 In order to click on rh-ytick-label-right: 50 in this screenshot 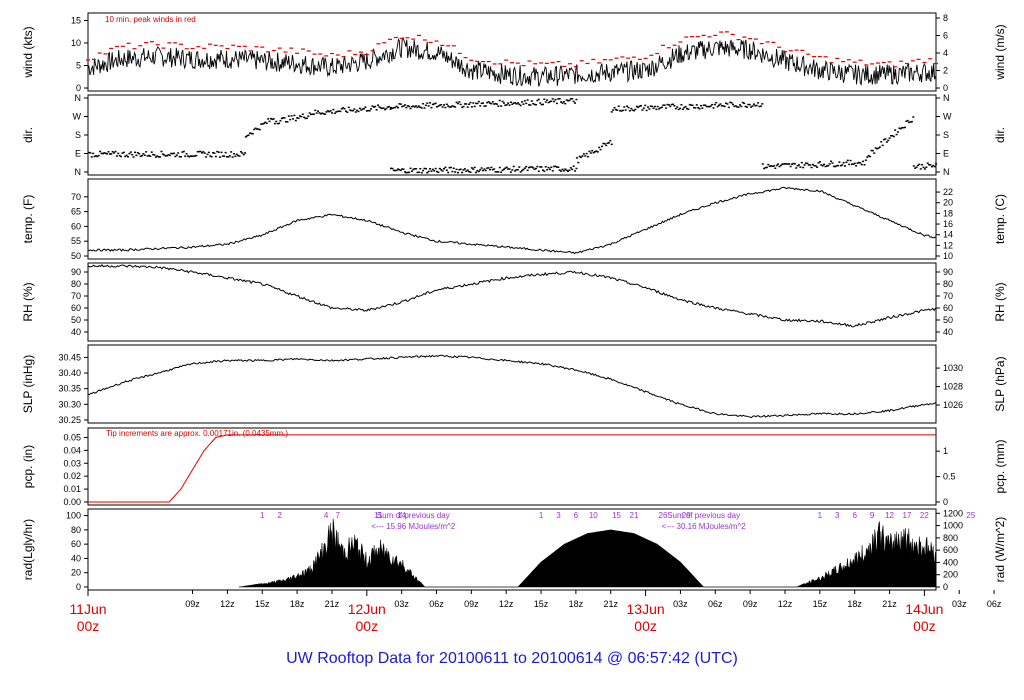, I will do `click(948, 320)`.